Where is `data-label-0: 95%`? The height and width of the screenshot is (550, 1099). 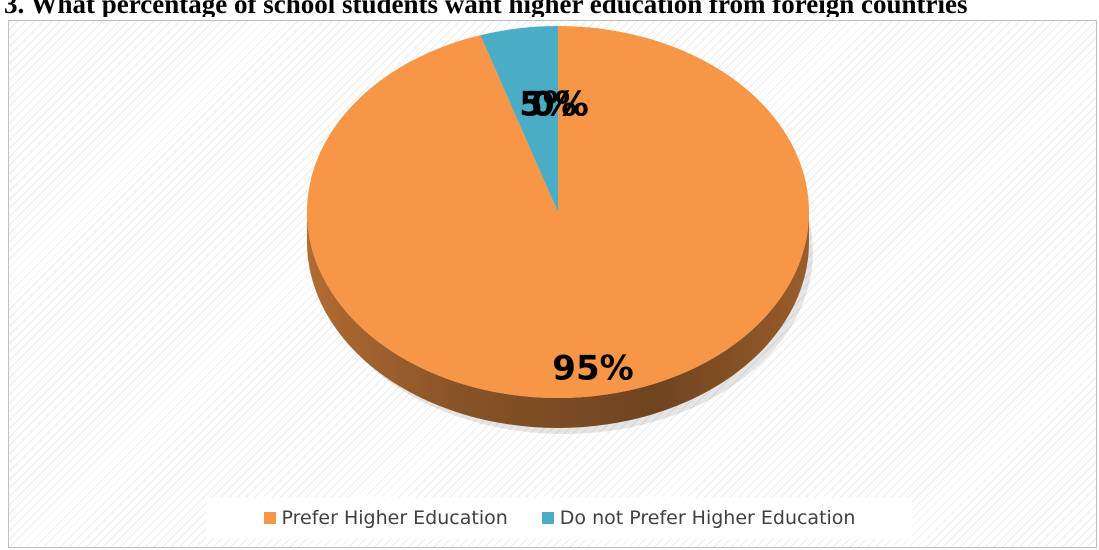 data-label-0: 95% is located at coordinates (592, 369).